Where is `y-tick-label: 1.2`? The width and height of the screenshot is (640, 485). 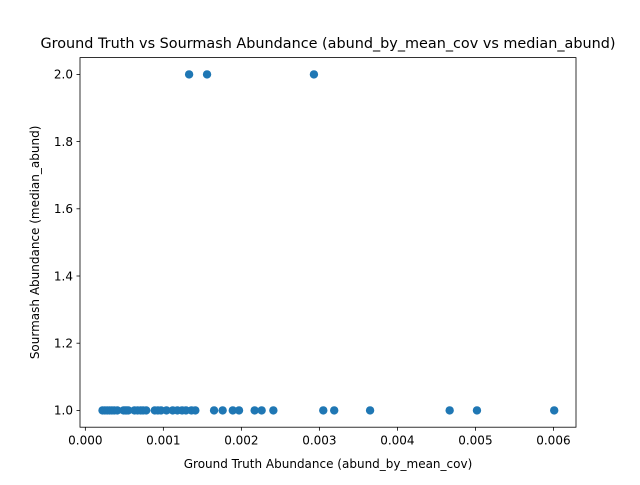 y-tick-label: 1.2 is located at coordinates (63, 344).